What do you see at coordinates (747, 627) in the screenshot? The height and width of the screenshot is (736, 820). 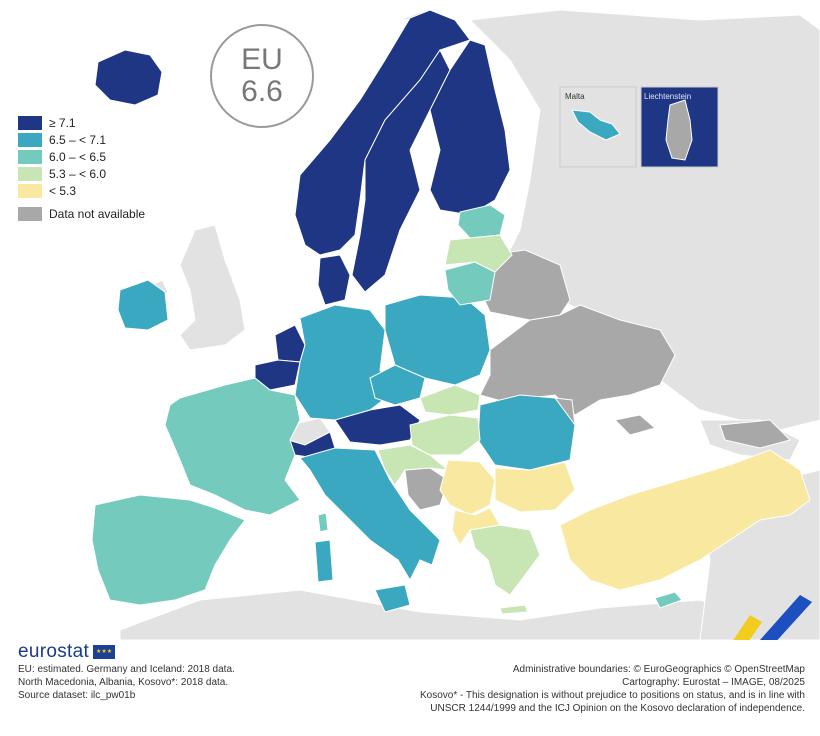 I see `corner-stripe-yellow` at bounding box center [747, 627].